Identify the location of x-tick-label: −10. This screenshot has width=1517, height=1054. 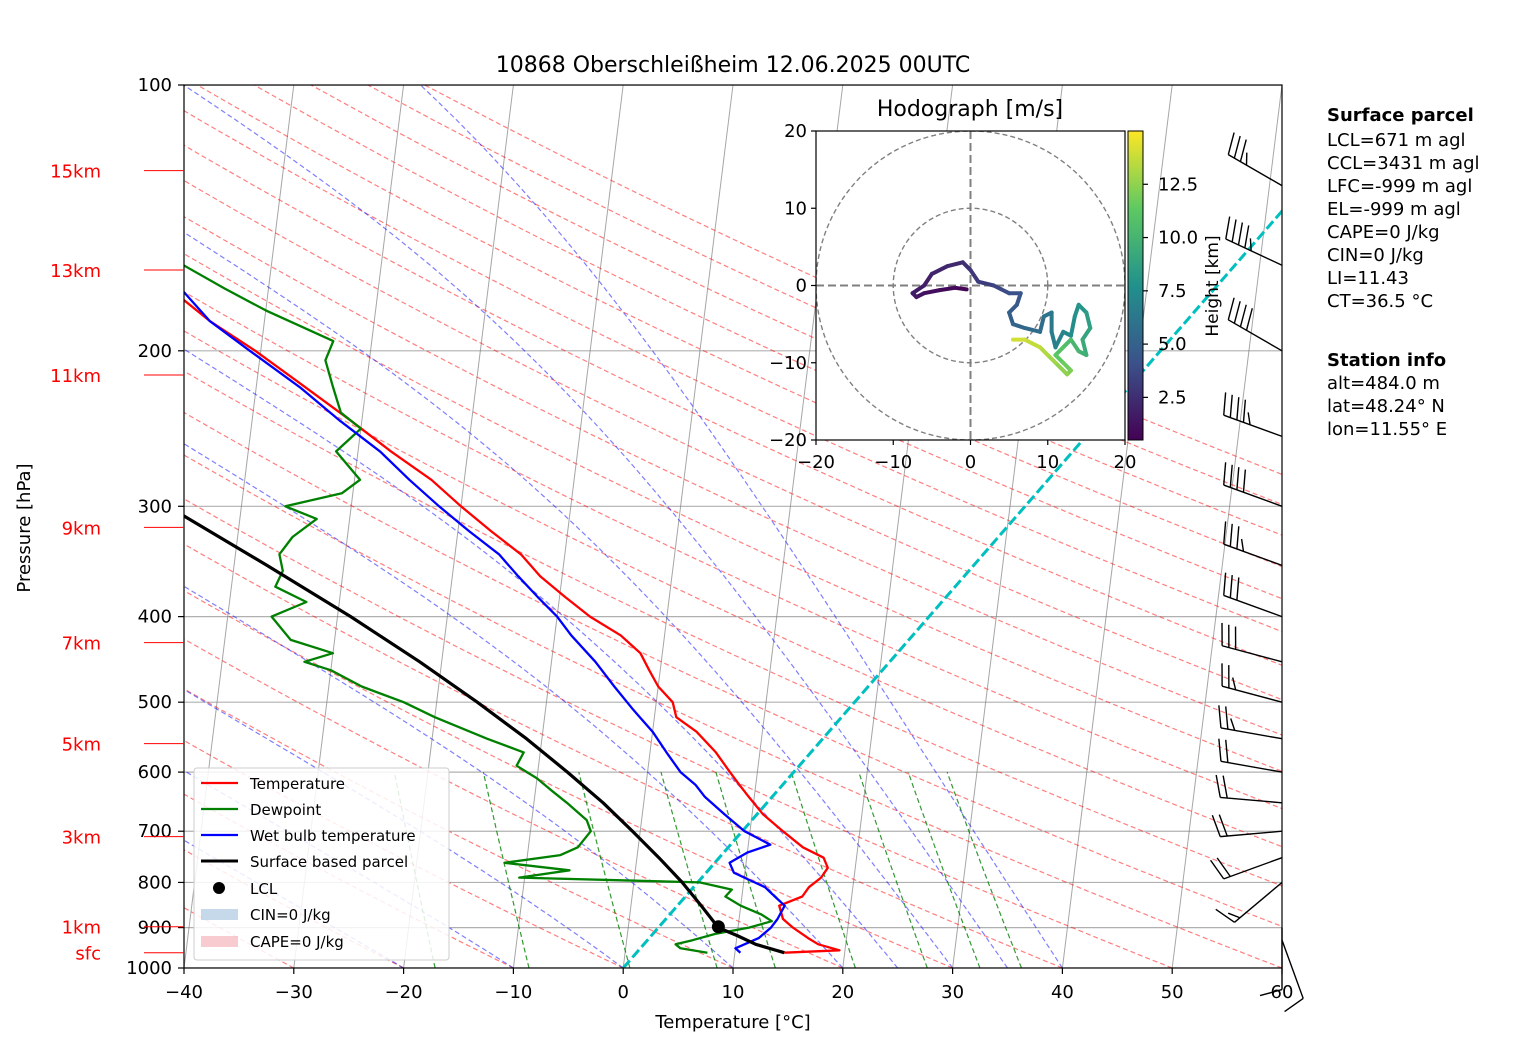
(513, 992).